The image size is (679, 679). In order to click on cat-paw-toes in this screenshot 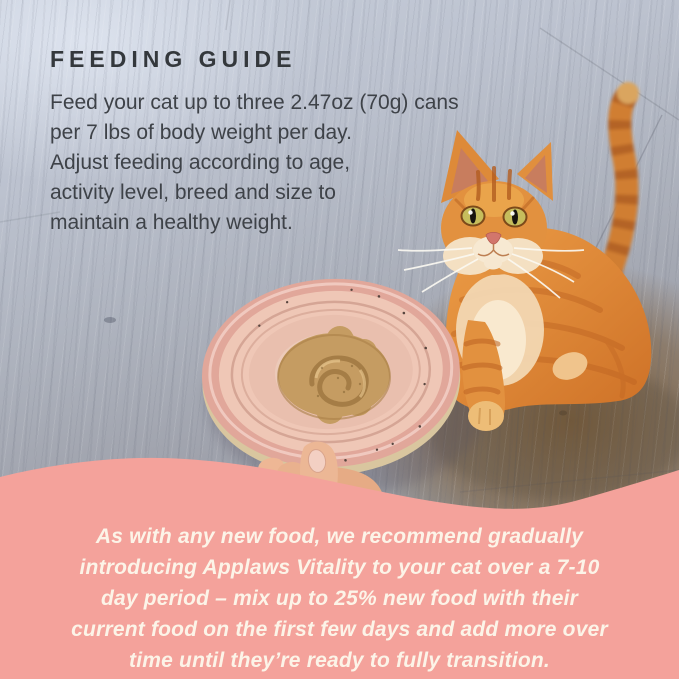, I will do `click(484, 416)`.